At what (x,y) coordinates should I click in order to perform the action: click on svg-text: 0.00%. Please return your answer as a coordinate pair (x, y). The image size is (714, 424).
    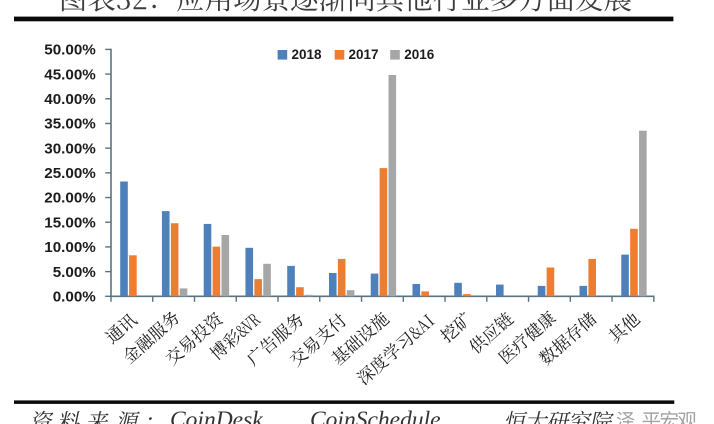
    Looking at the image, I should click on (75, 297).